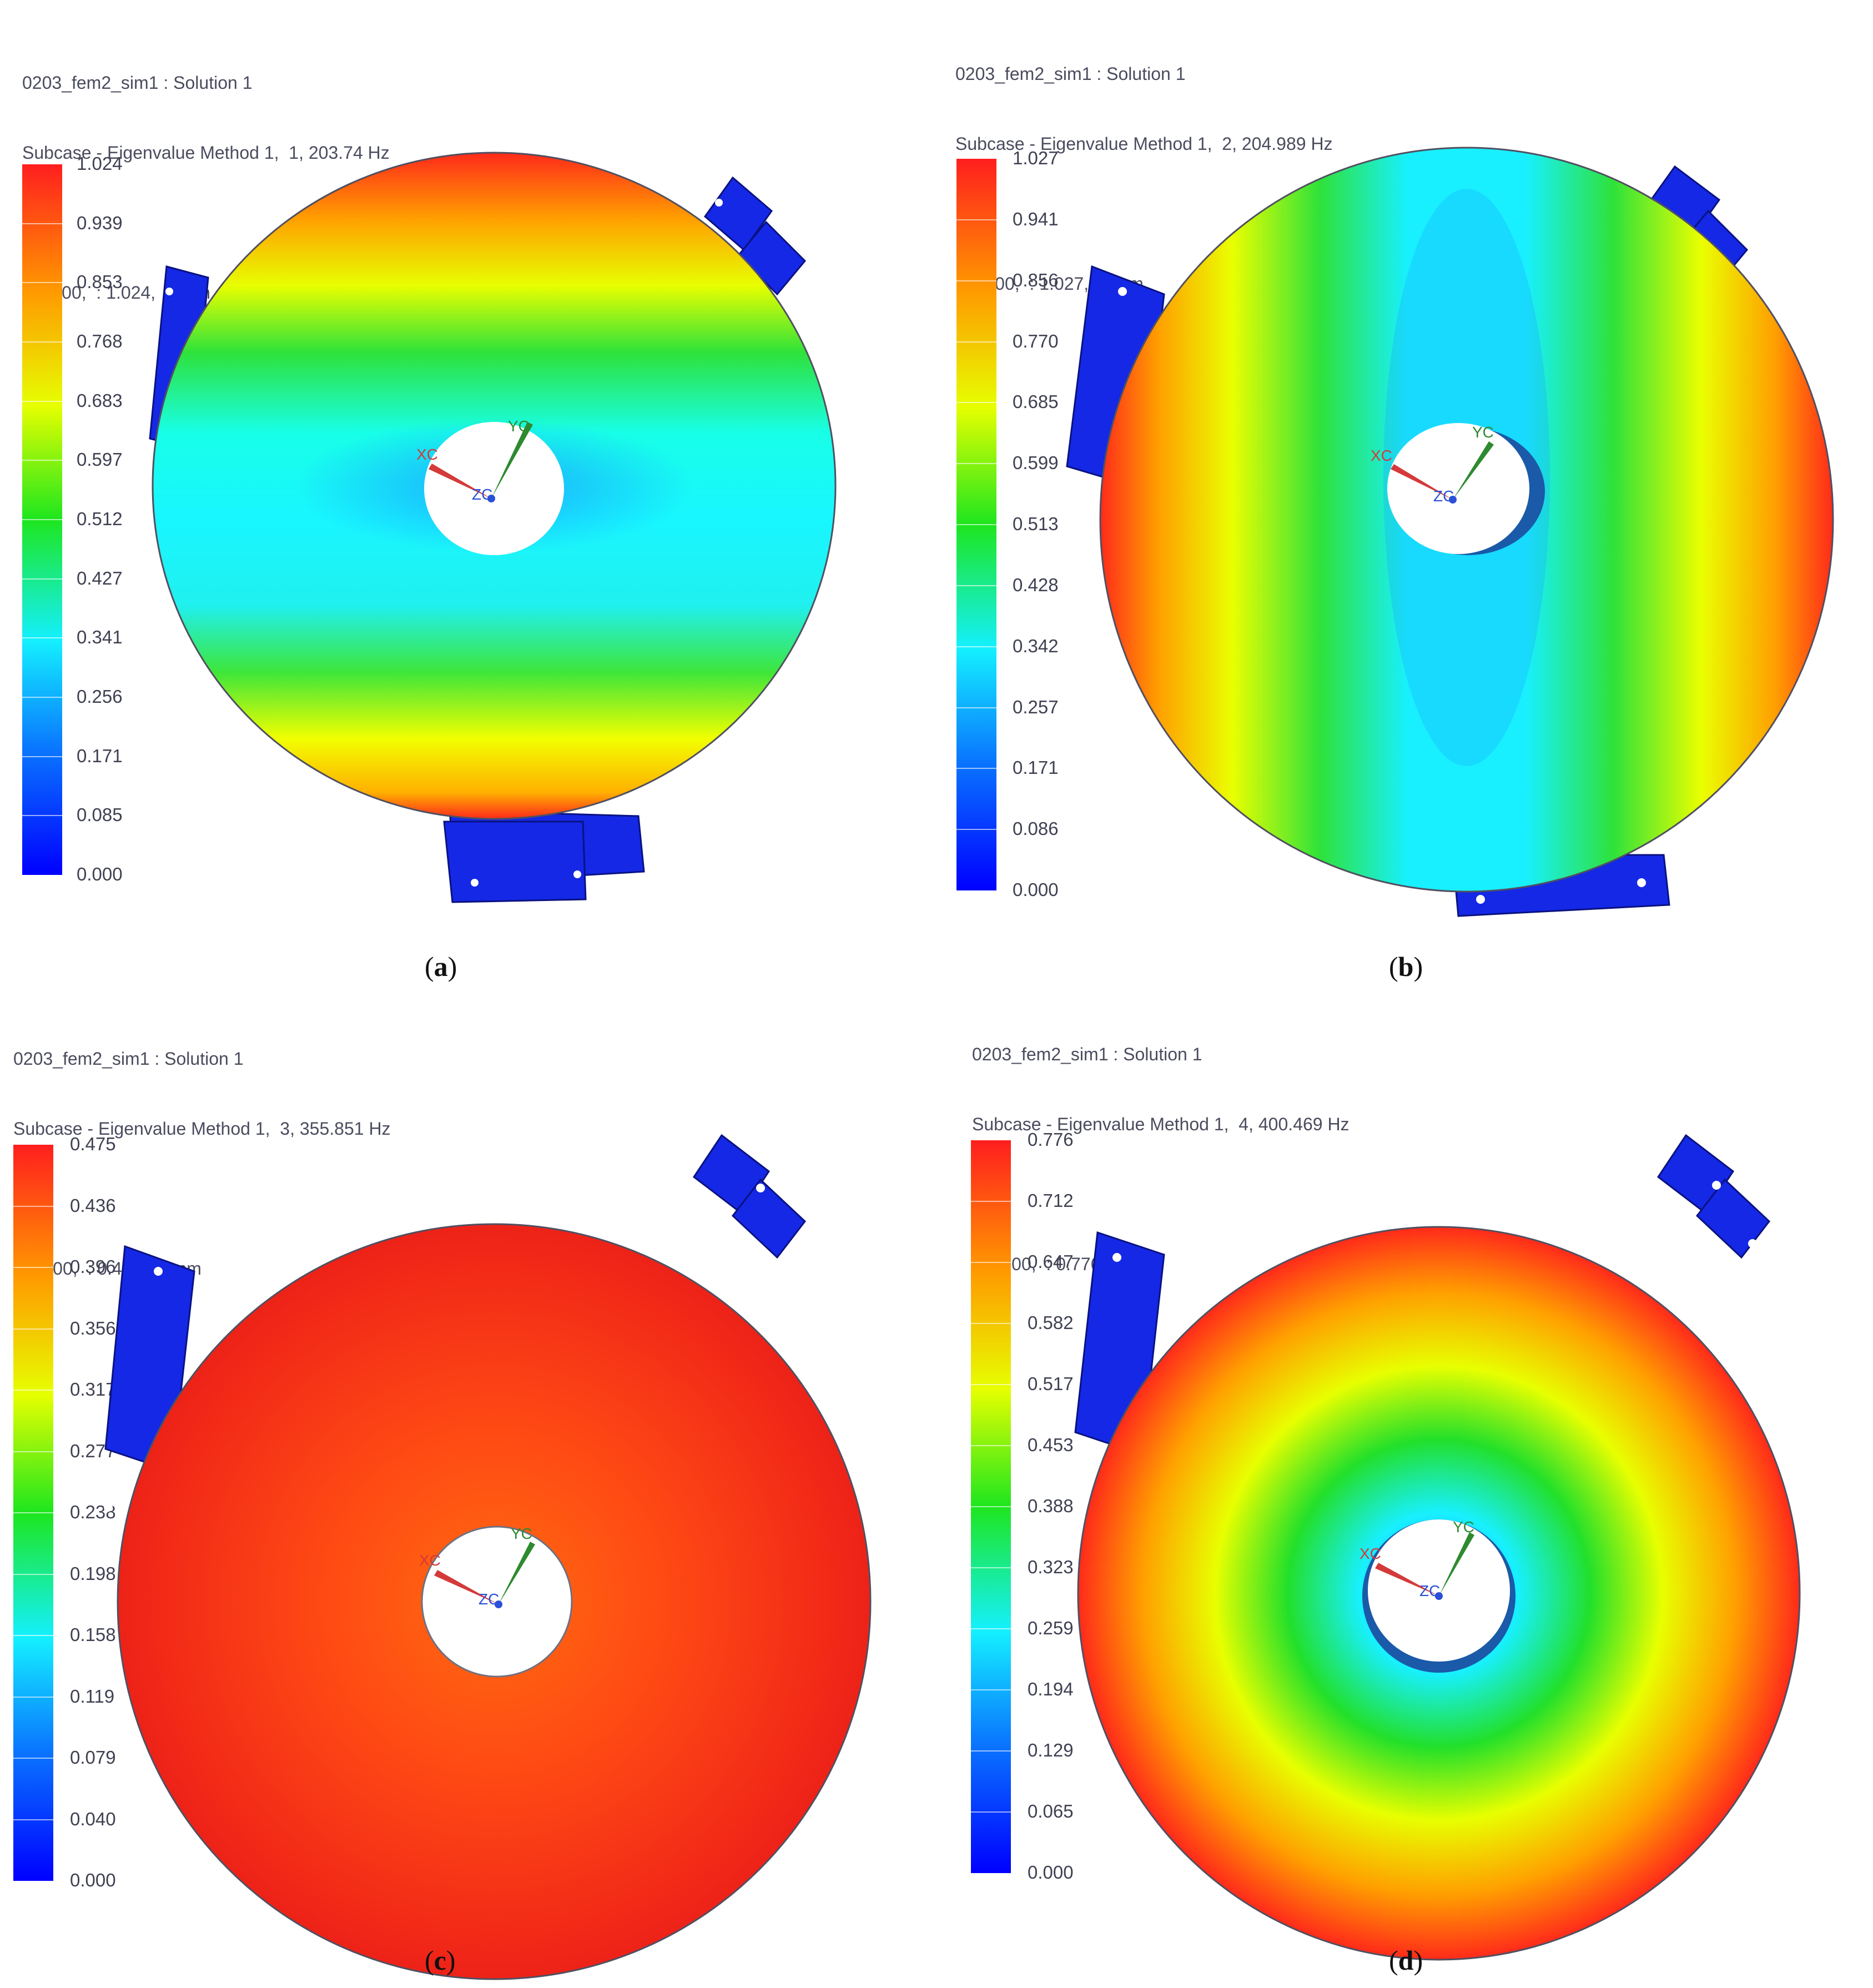 The image size is (1873, 1988). I want to click on legend-tick: 0.512, so click(100, 519).